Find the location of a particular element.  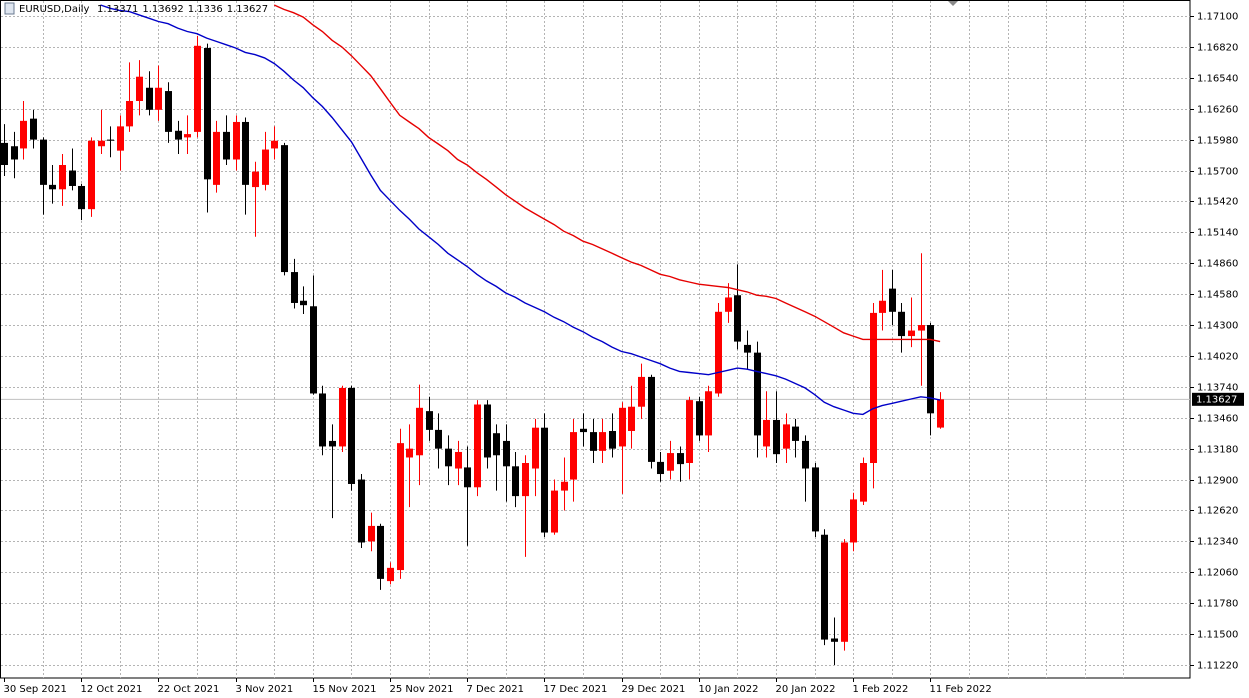

chart-title: EURUSD,Daily is located at coordinates (54, 9).